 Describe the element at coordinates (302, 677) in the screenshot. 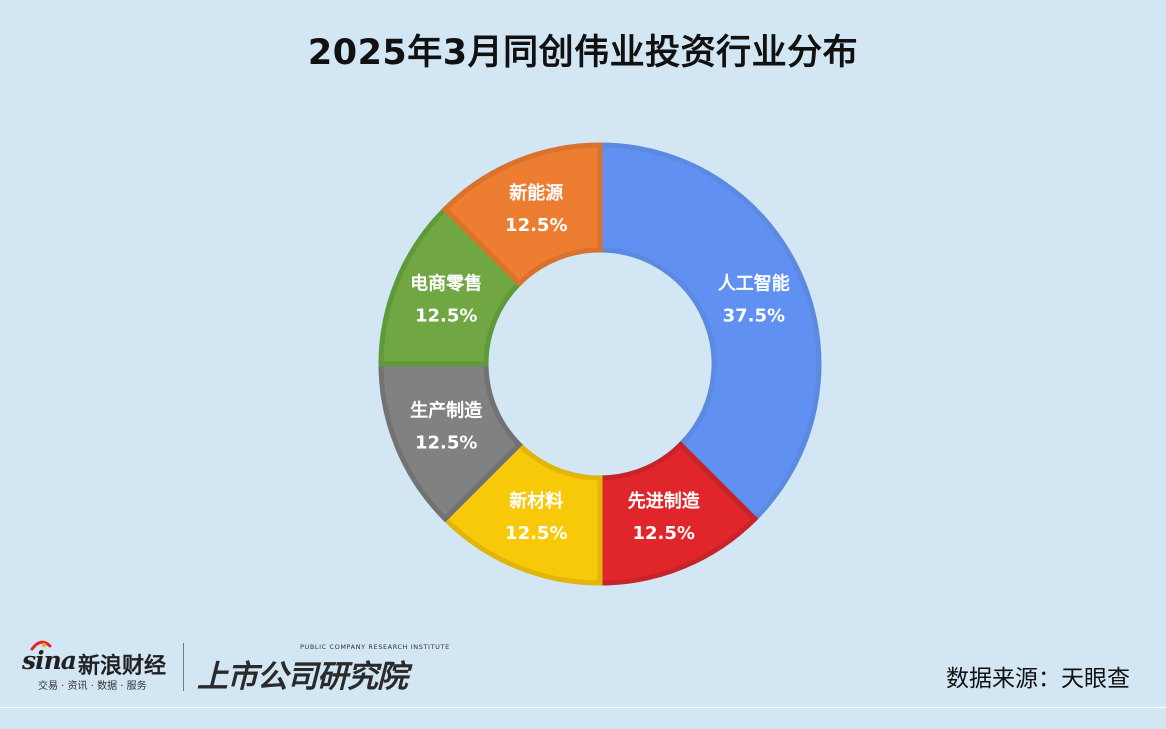

I see `institute-chinese-name: 上市公司研究院` at that location.